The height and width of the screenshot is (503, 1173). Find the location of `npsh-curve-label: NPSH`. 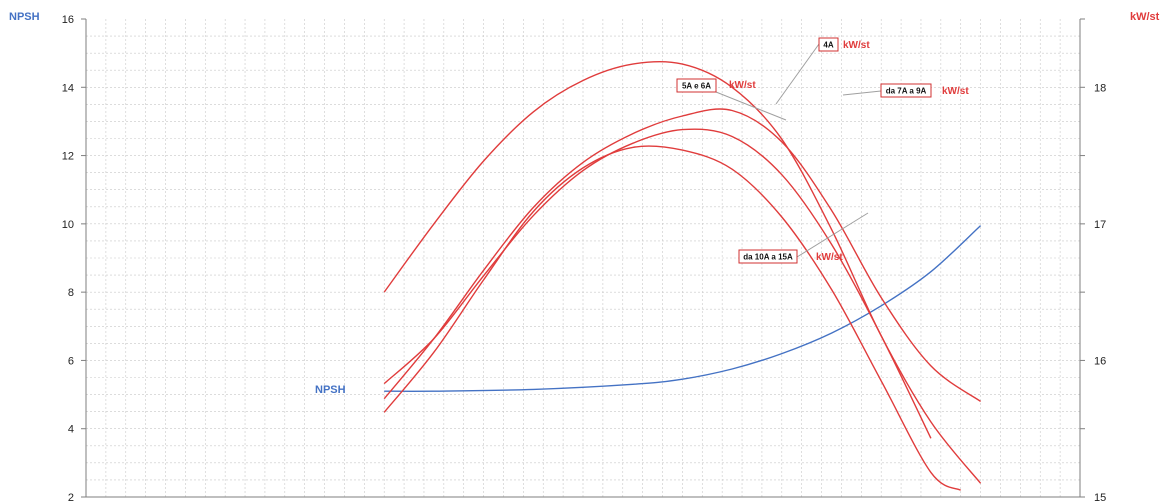

npsh-curve-label: NPSH is located at coordinates (330, 390).